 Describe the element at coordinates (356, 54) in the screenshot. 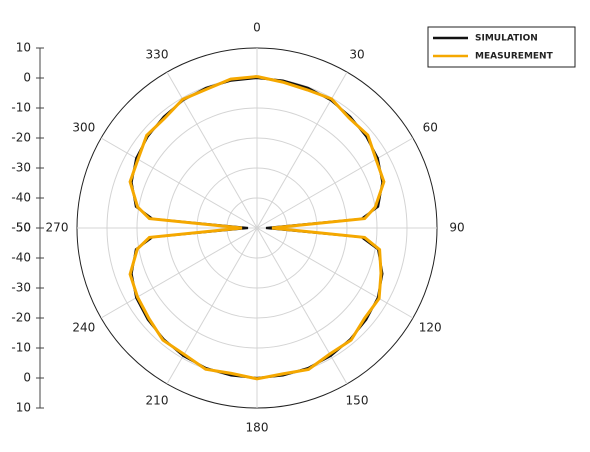

I see `theta-tick-label: 30` at that location.